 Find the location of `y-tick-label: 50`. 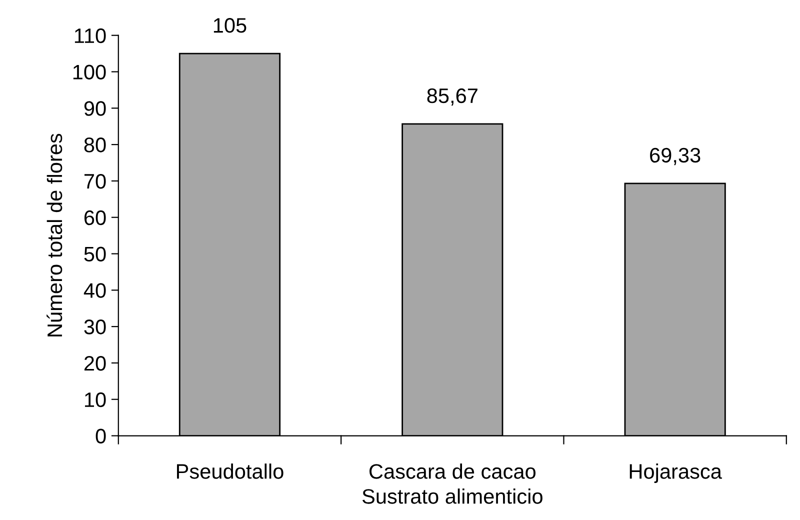

y-tick-label: 50 is located at coordinates (95, 254).